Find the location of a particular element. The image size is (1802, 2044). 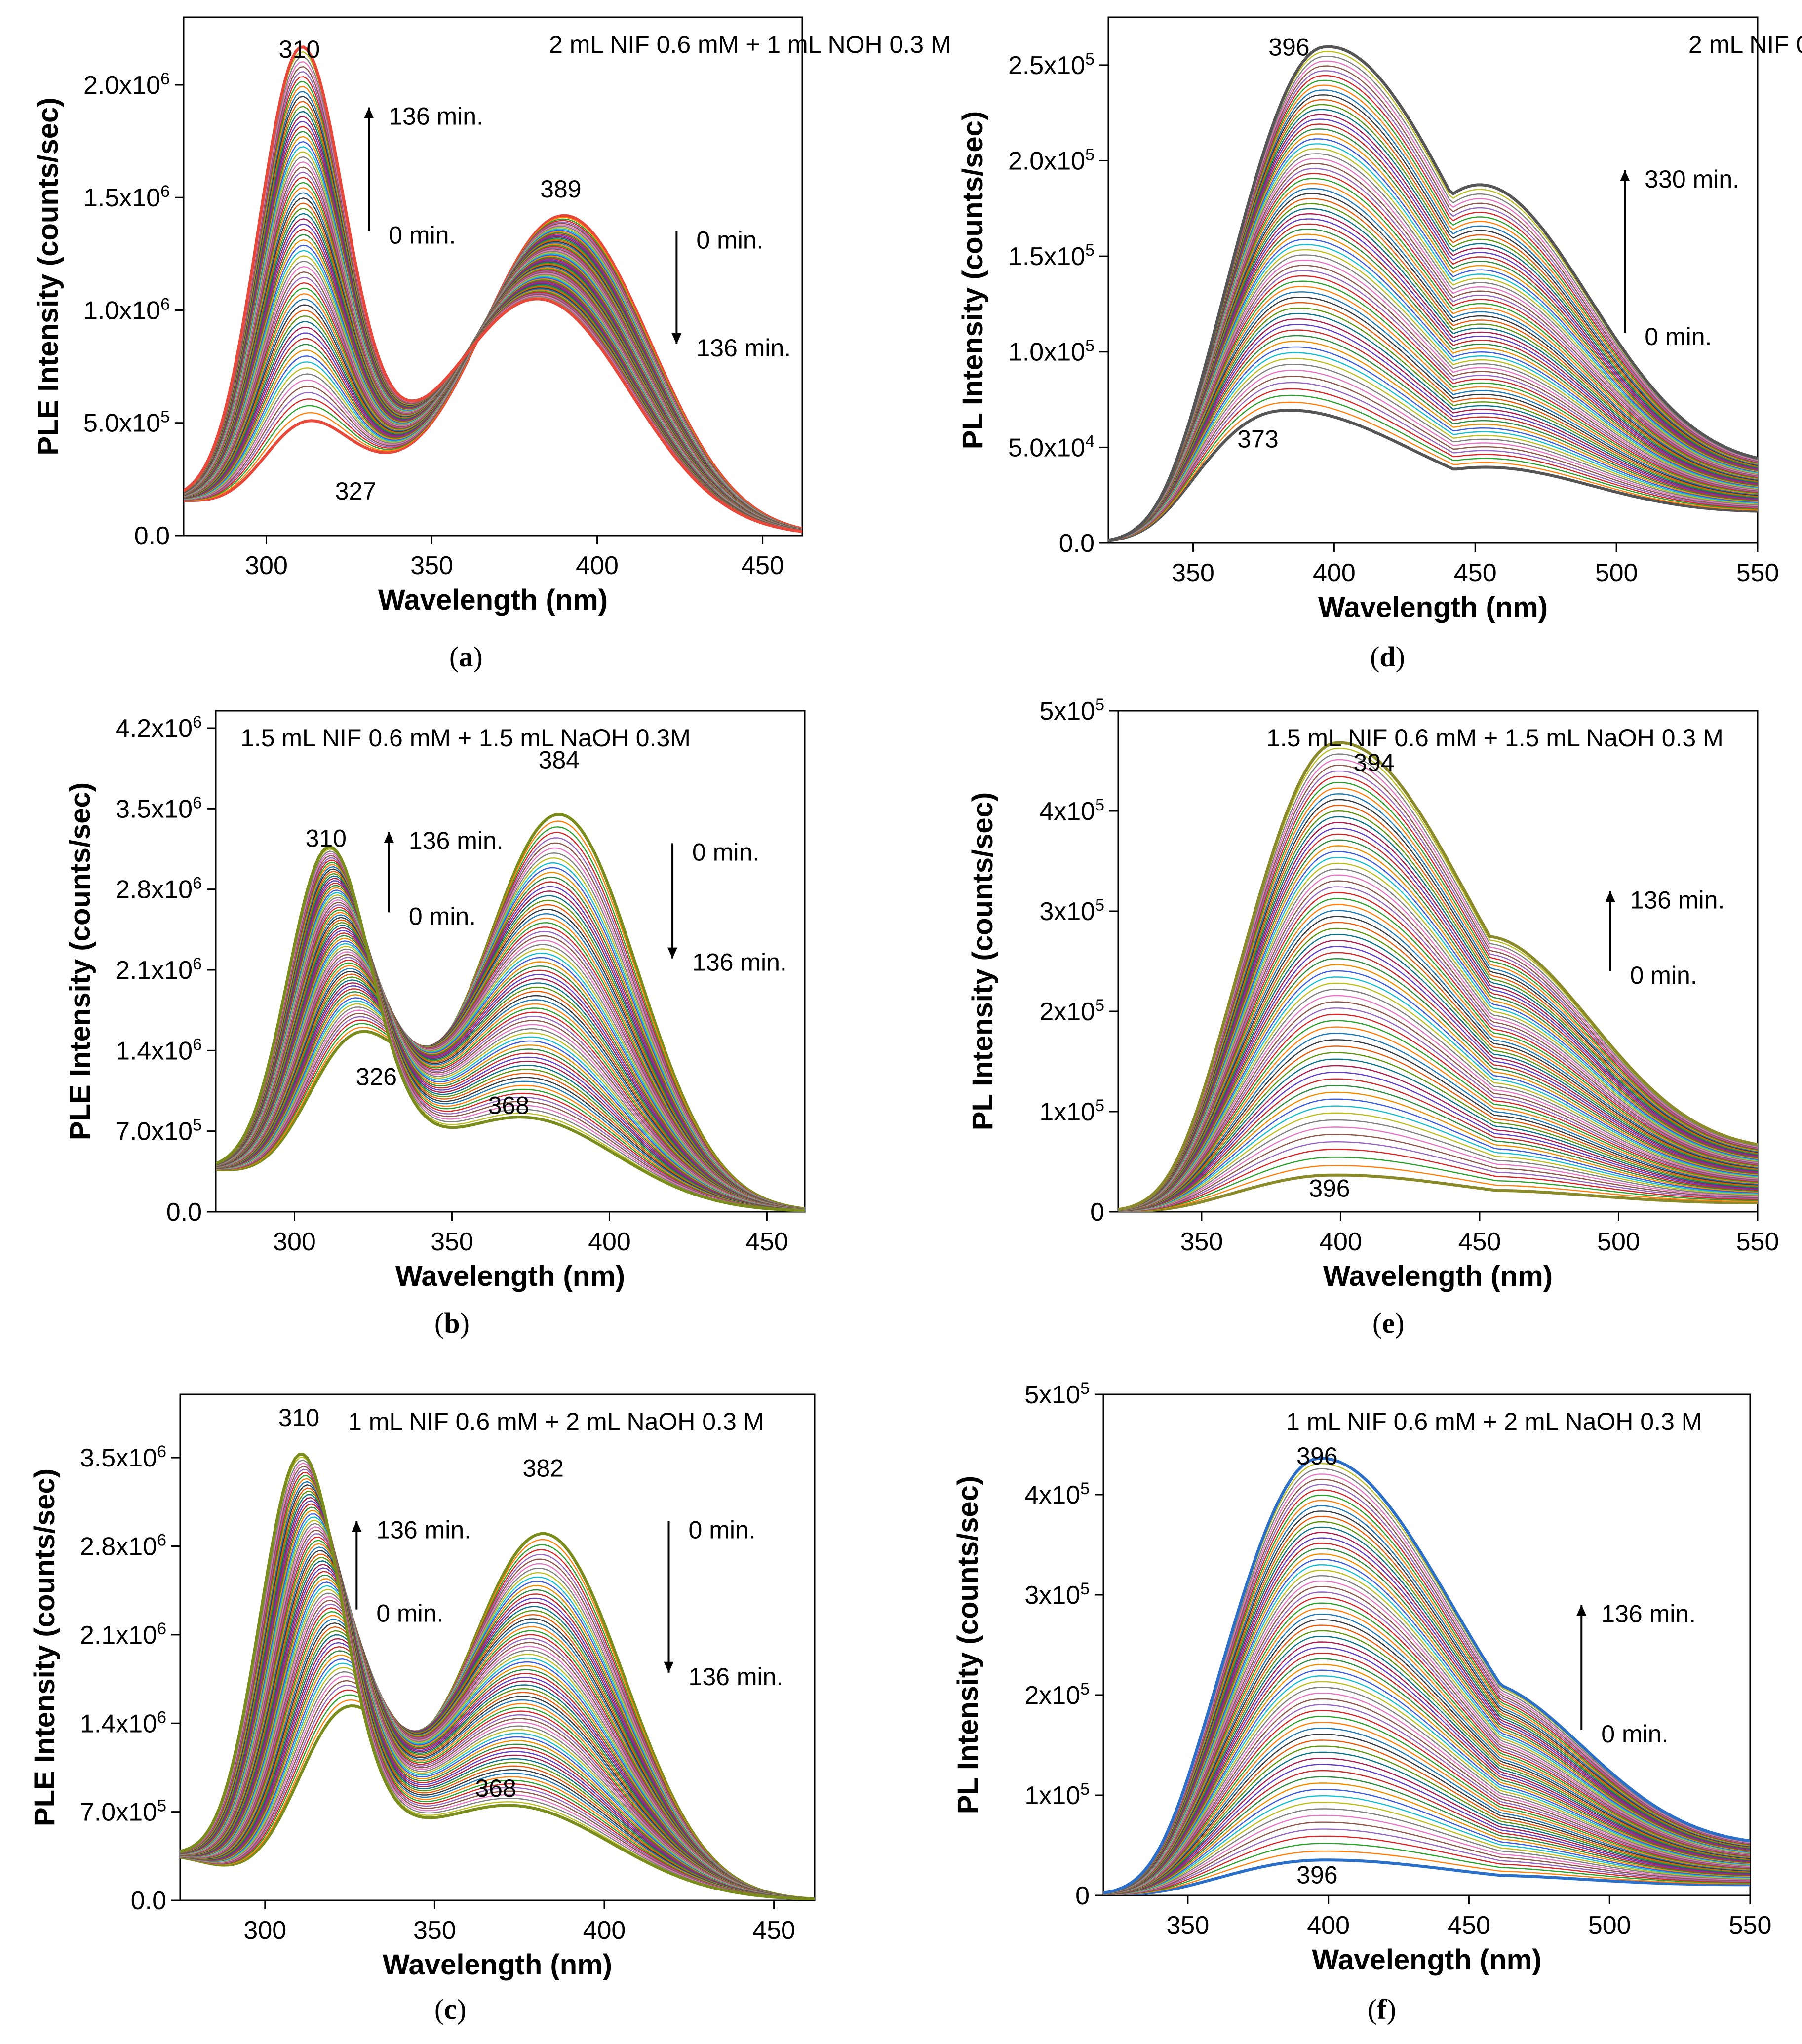

peak-labels-b: 384 310 326 368 is located at coordinates (443, 932).